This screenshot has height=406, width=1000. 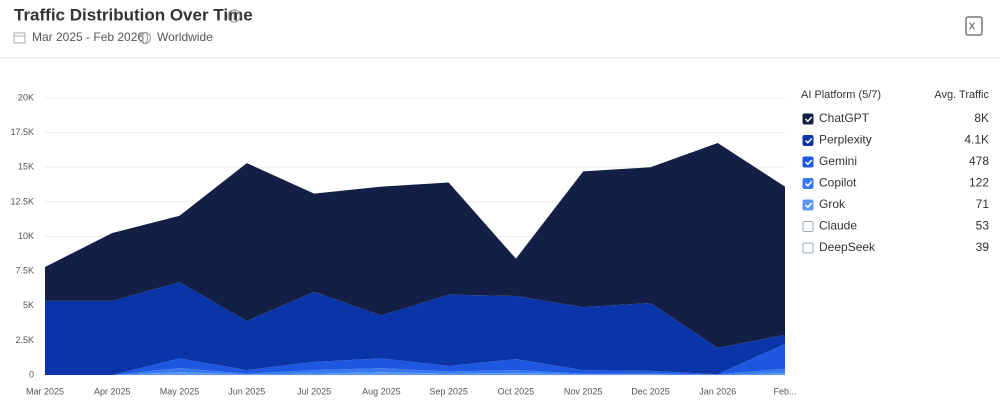 I want to click on legend-value: 71, so click(x=983, y=204).